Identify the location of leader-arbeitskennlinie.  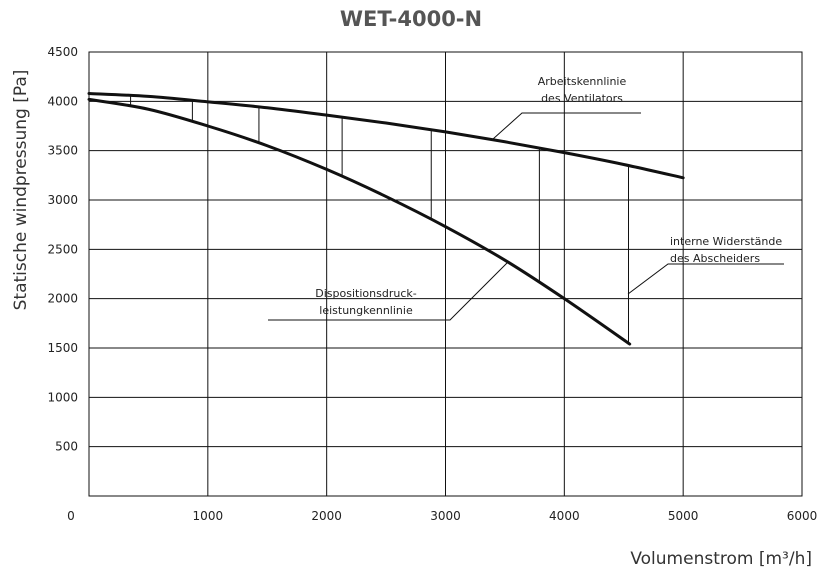
(566, 126).